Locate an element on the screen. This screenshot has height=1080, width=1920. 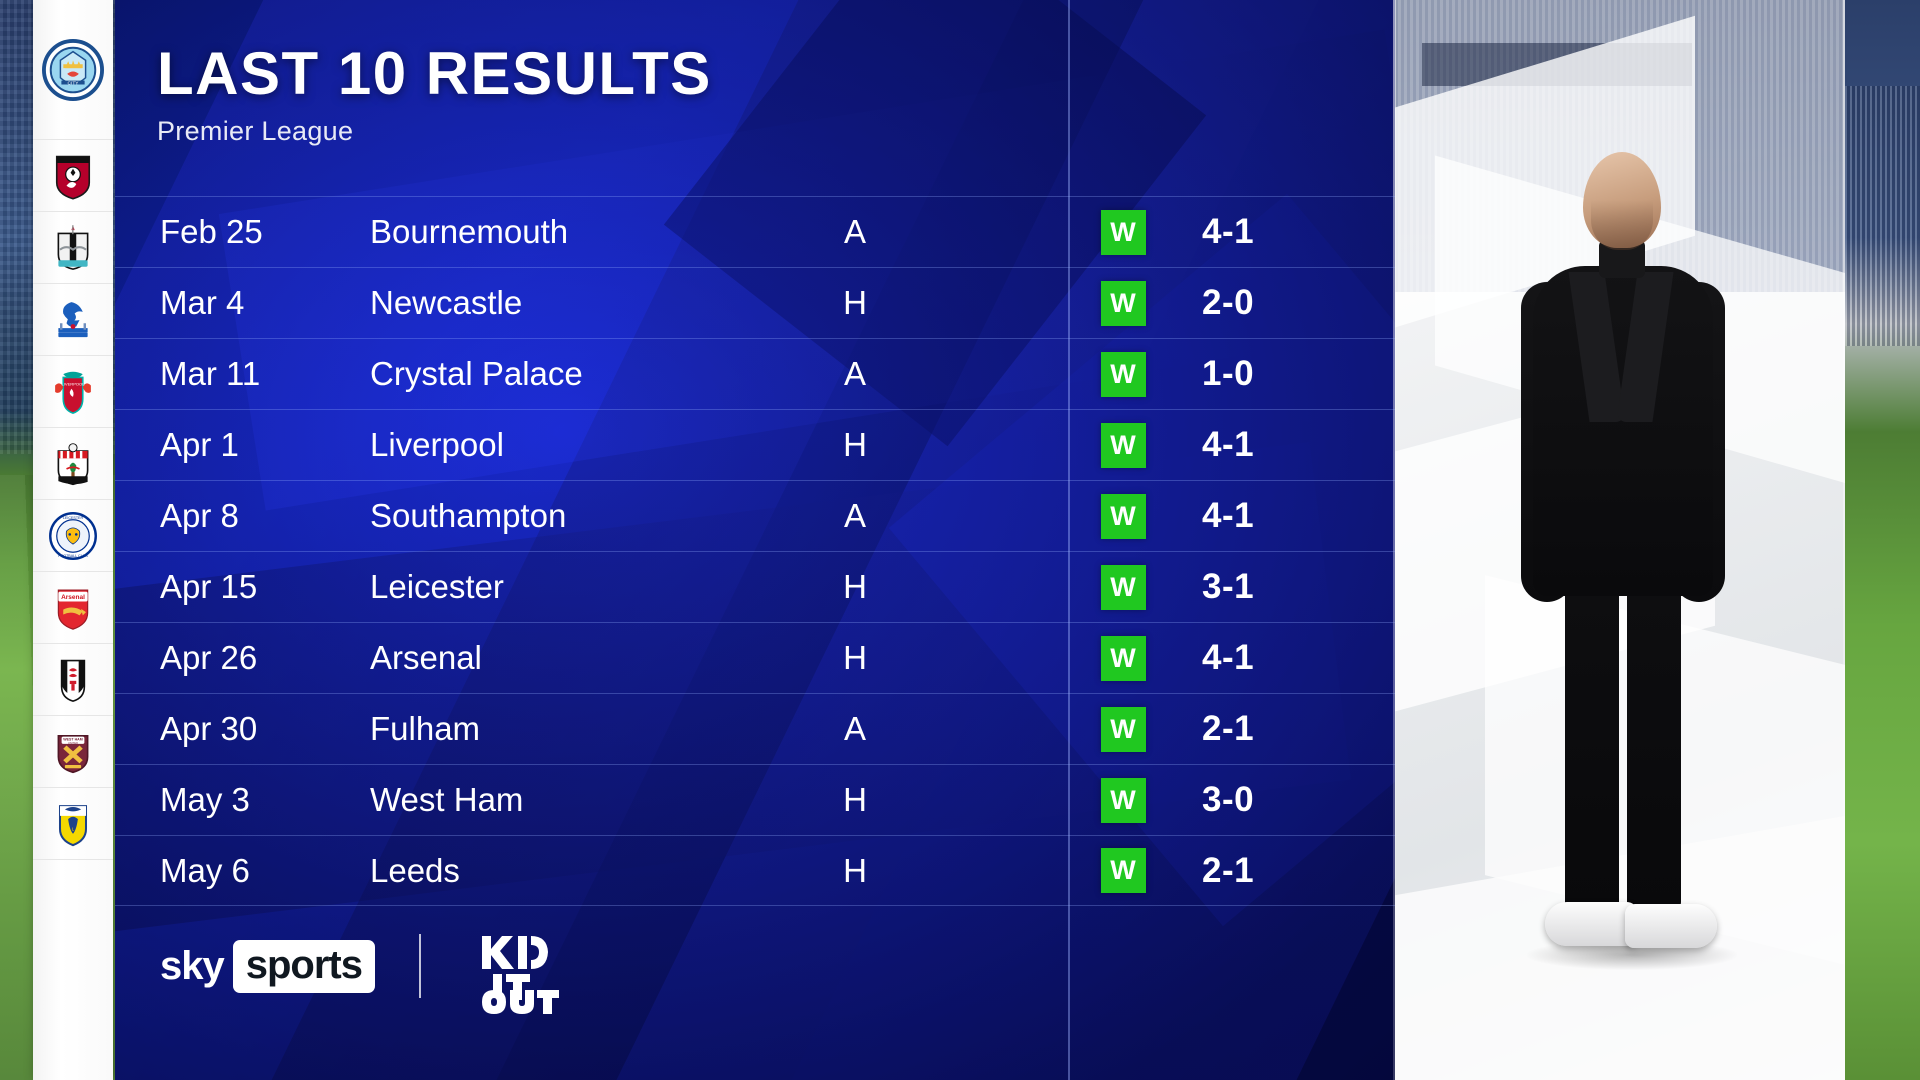
cell-opponent: Bournemouth is located at coordinates (469, 231).